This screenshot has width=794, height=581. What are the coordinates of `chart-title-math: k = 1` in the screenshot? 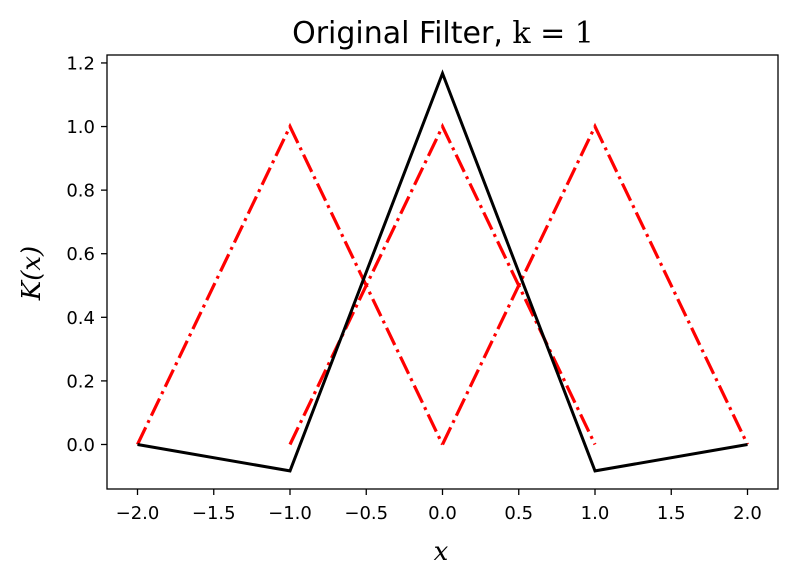 It's located at (552, 33).